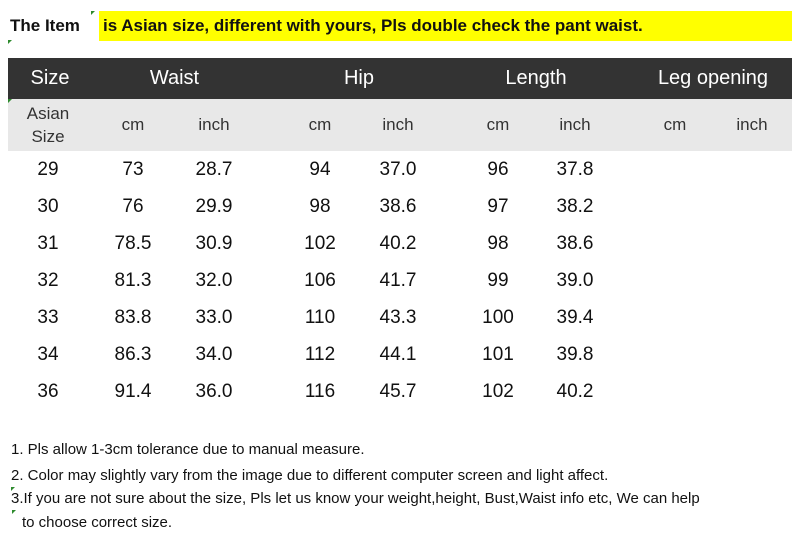  I want to click on cell-hip-inch: 41.7, so click(398, 280).